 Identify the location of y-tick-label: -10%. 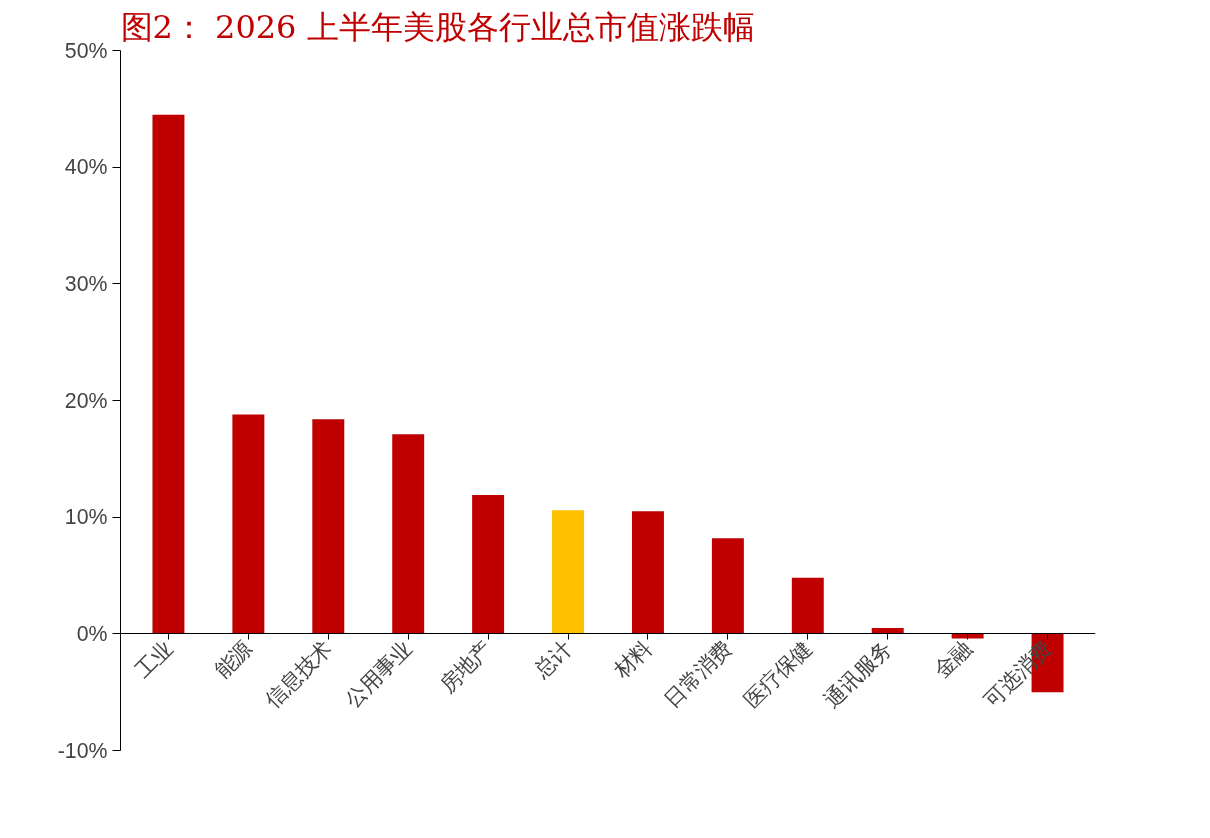
(82, 750).